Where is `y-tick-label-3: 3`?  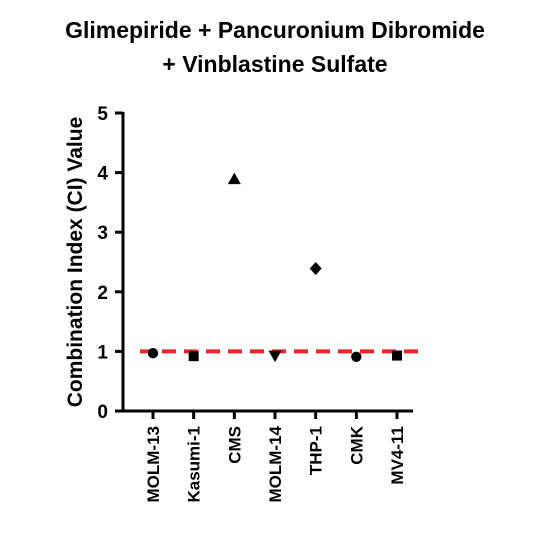
y-tick-label-3: 3 is located at coordinates (102, 233).